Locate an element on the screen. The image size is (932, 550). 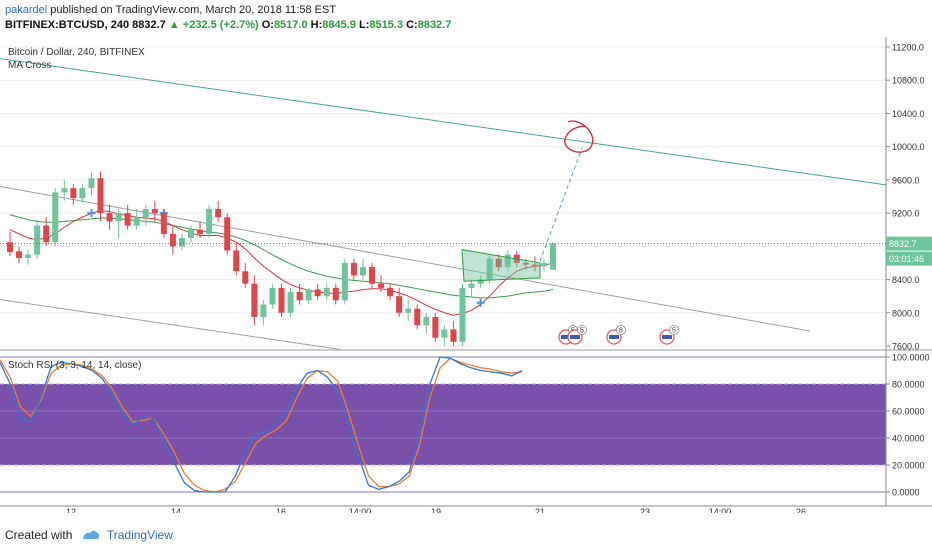
tradingview-logo-icon is located at coordinates (91, 535).